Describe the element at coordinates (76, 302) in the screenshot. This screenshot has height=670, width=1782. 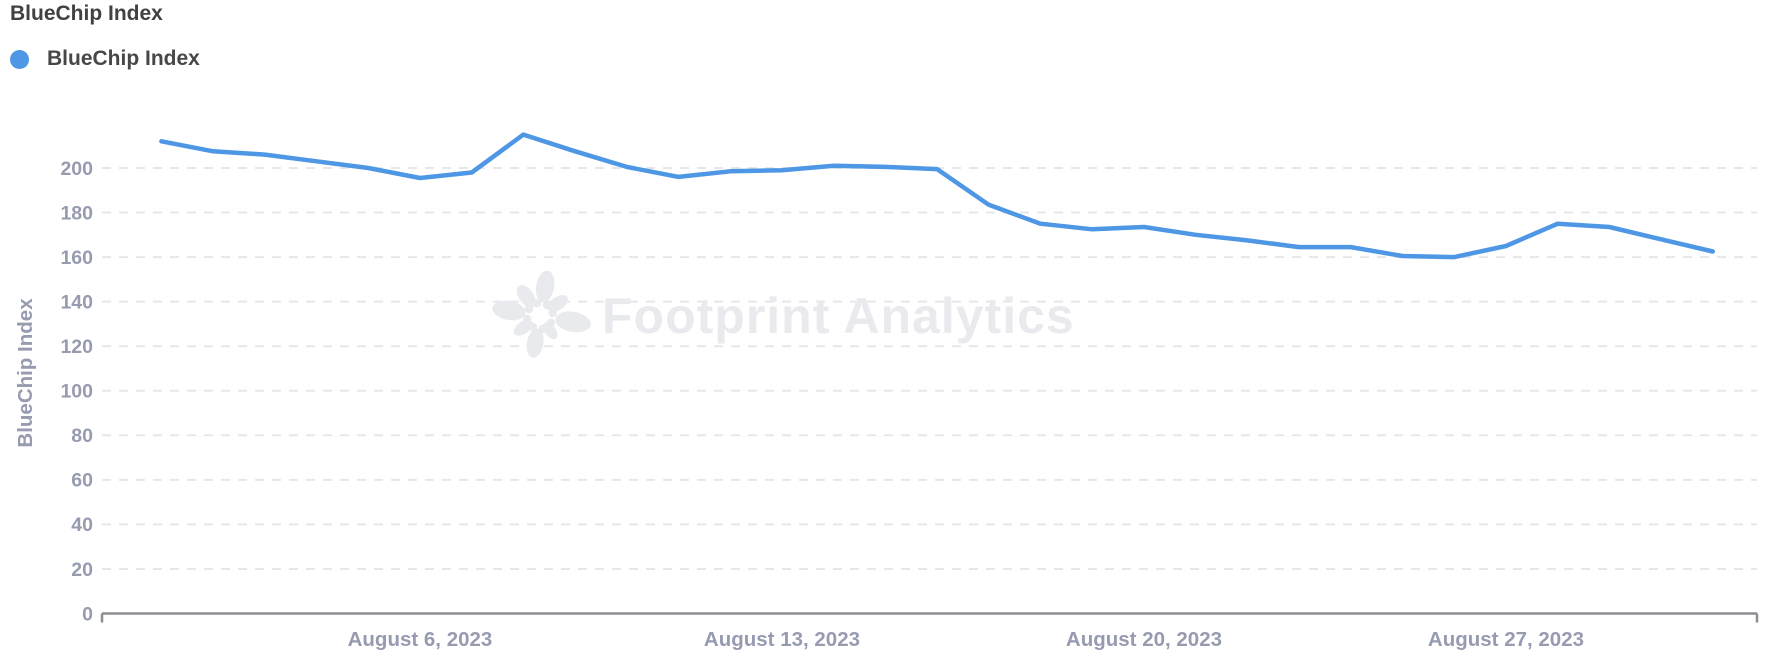
I see `y-tick-label: 140` at that location.